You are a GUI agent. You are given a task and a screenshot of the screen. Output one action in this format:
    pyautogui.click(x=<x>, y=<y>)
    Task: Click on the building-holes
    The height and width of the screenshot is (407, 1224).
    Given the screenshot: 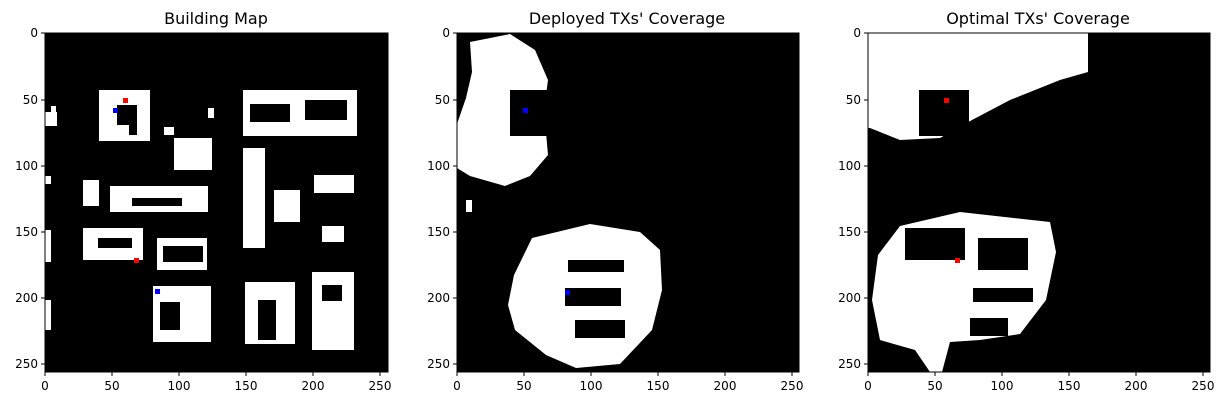 What is the action you would take?
    pyautogui.click(x=222, y=220)
    